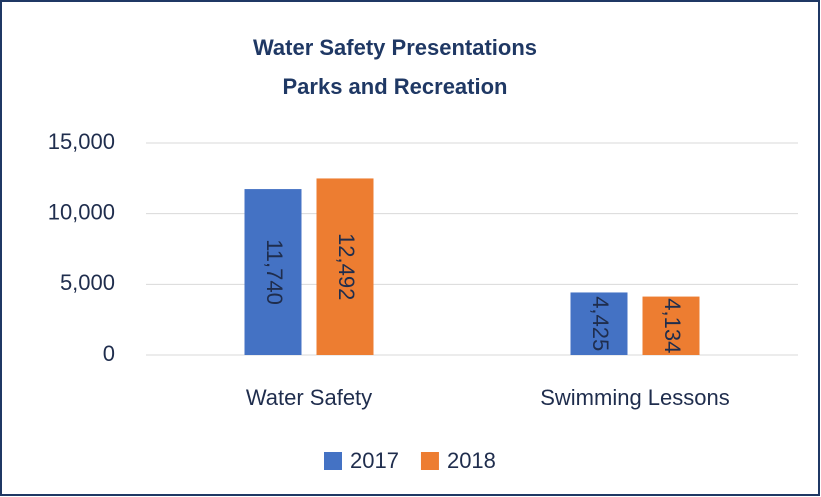 This screenshot has height=497, width=821. I want to click on data-label: 4,425, so click(600, 323).